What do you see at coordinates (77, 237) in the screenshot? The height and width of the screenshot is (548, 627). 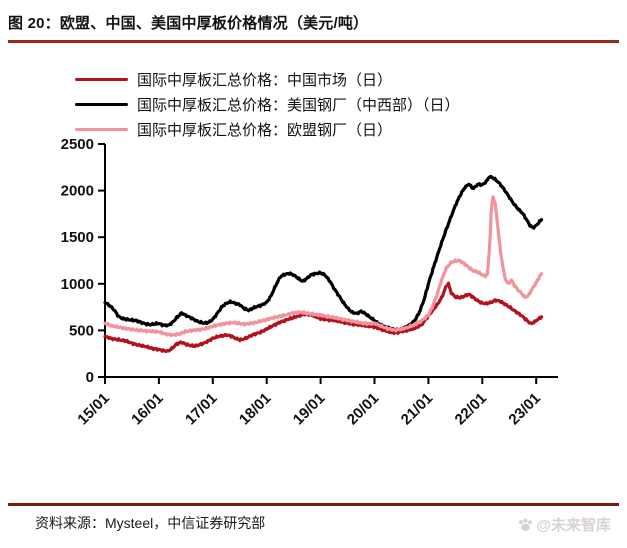 I see `y-tick-label: 1500` at bounding box center [77, 237].